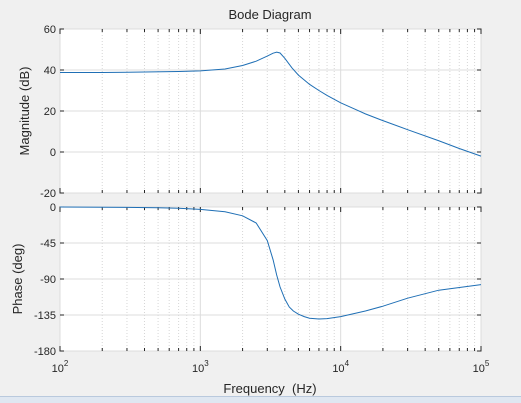 The image size is (521, 403). I want to click on magnitude-y-tick-label: 40, so click(50, 71).